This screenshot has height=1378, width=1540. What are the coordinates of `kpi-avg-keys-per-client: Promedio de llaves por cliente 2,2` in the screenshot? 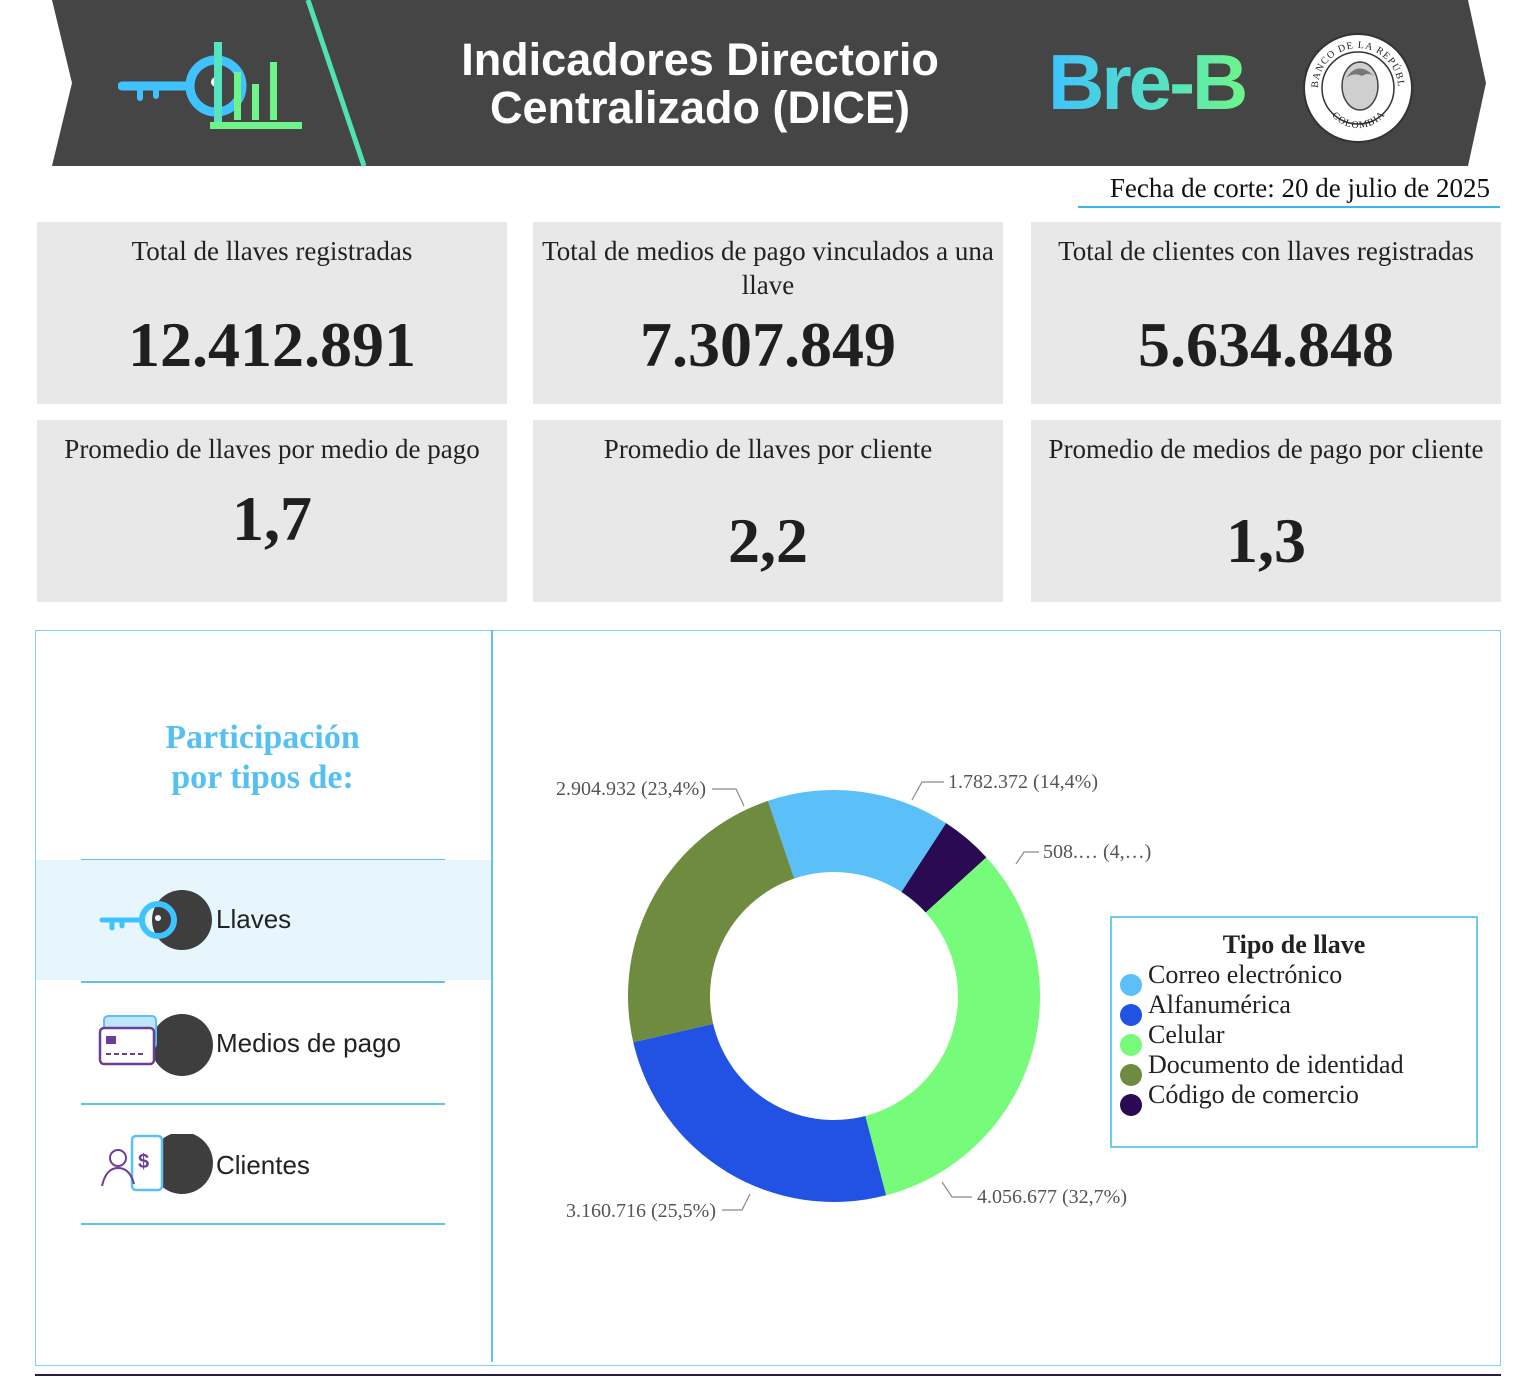 It's located at (768, 511).